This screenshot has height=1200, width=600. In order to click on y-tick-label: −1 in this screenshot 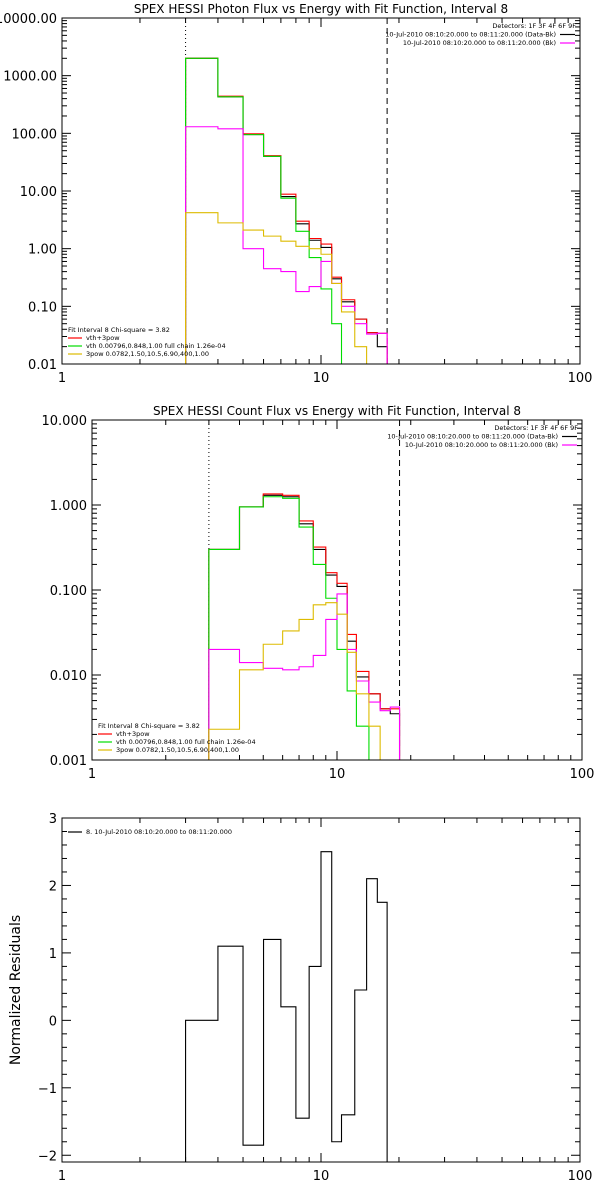, I will do `click(47, 1089)`.